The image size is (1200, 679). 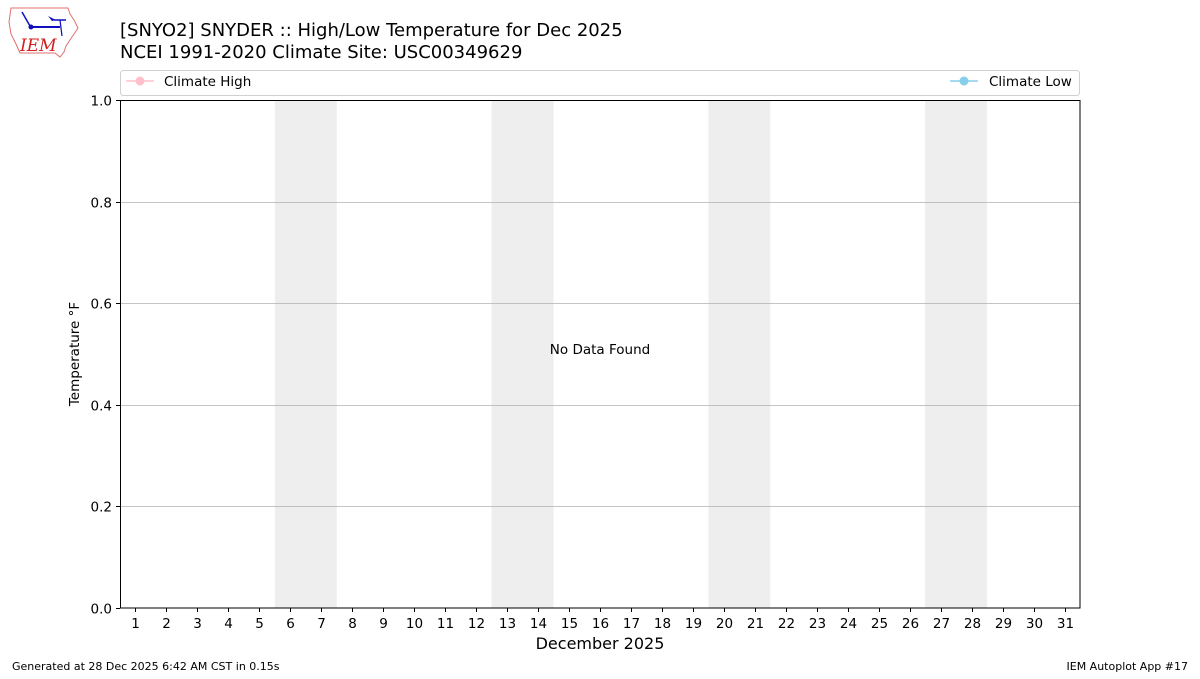 I want to click on x-tick-label: 21, so click(x=755, y=624).